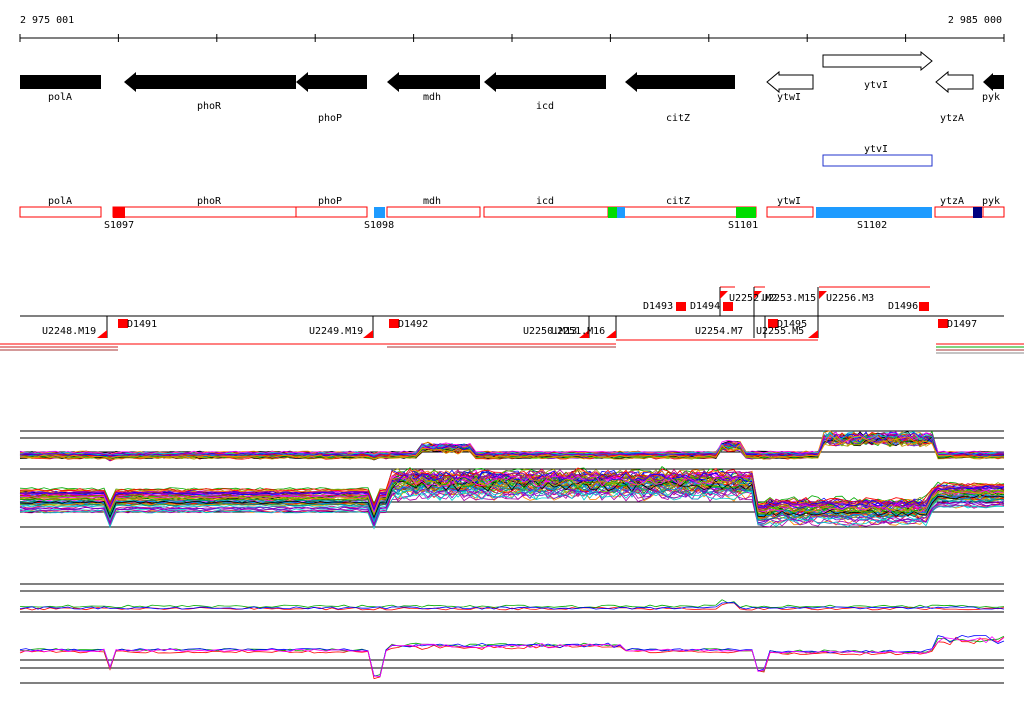 This screenshot has width=1024, height=714. Describe the element at coordinates (119, 225) in the screenshot. I see `segment-label-S1097: S1097` at that location.